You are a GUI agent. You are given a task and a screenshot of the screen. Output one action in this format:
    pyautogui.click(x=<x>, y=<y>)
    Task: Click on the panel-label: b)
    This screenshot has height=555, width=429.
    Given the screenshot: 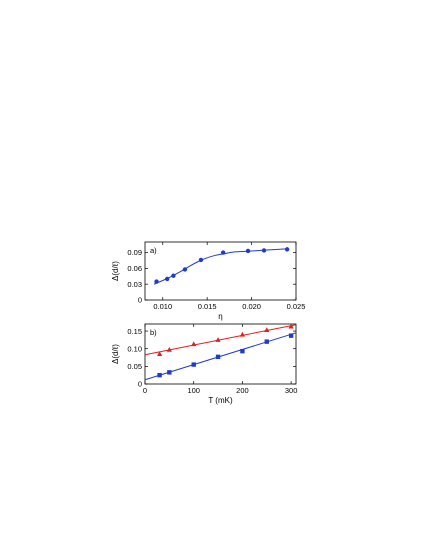 What is the action you would take?
    pyautogui.click(x=153, y=332)
    